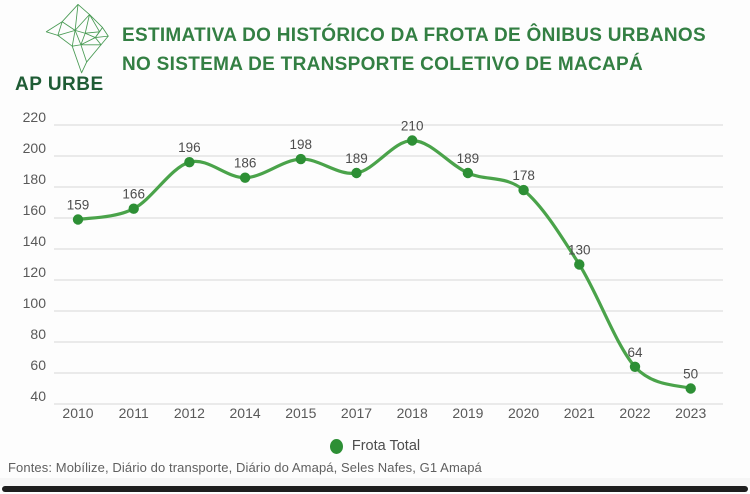 The image size is (750, 494). What do you see at coordinates (635, 352) in the screenshot?
I see `data-point-label: 64` at bounding box center [635, 352].